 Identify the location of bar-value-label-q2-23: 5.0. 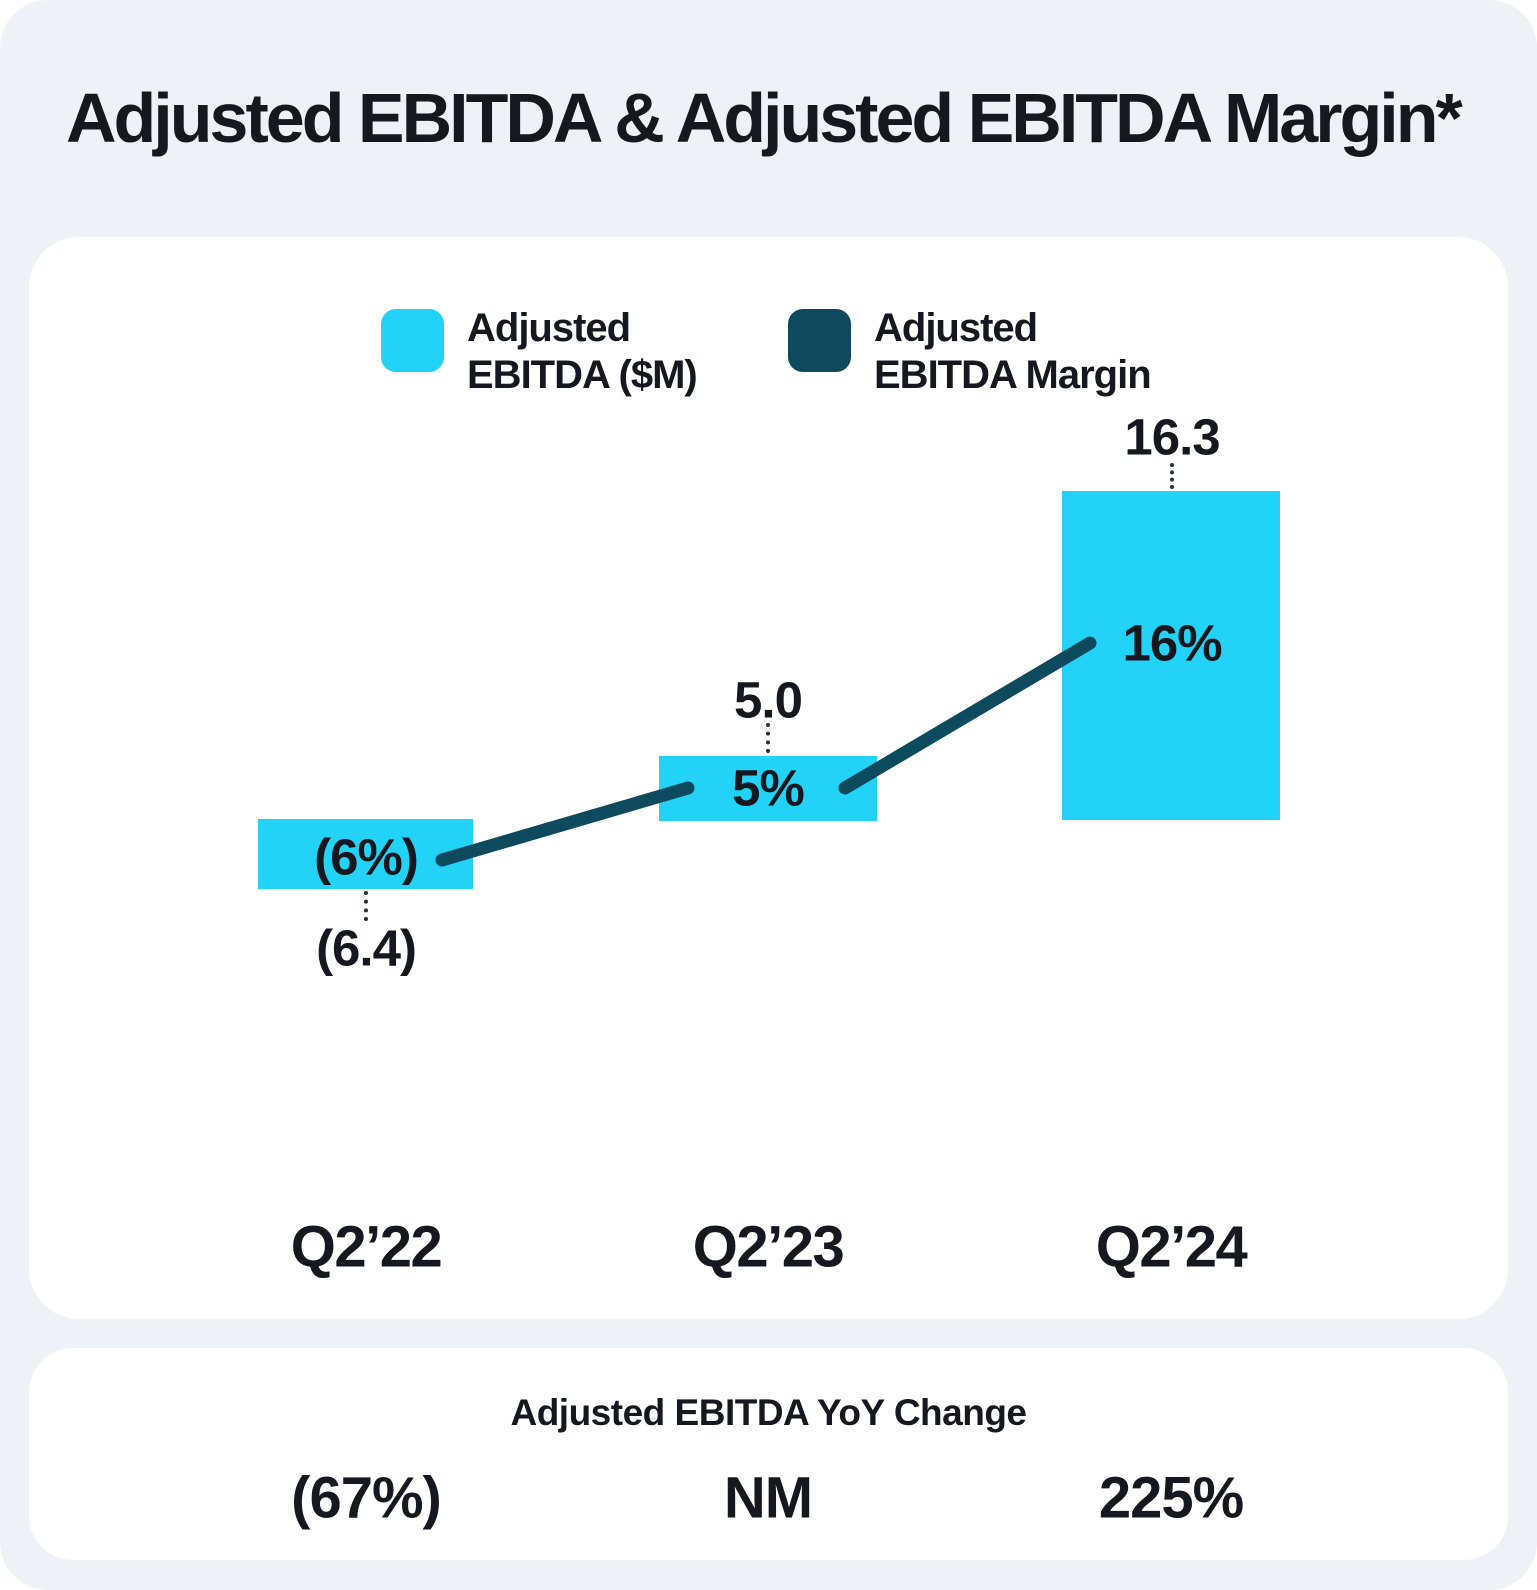
(768, 700).